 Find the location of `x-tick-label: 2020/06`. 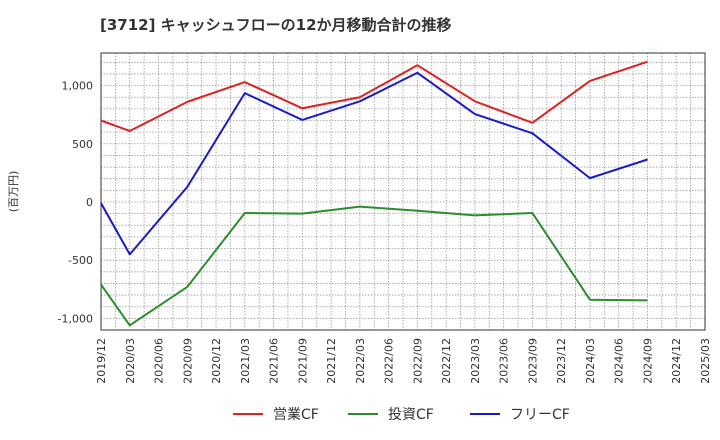

x-tick-label: 2020/06 is located at coordinates (159, 361).